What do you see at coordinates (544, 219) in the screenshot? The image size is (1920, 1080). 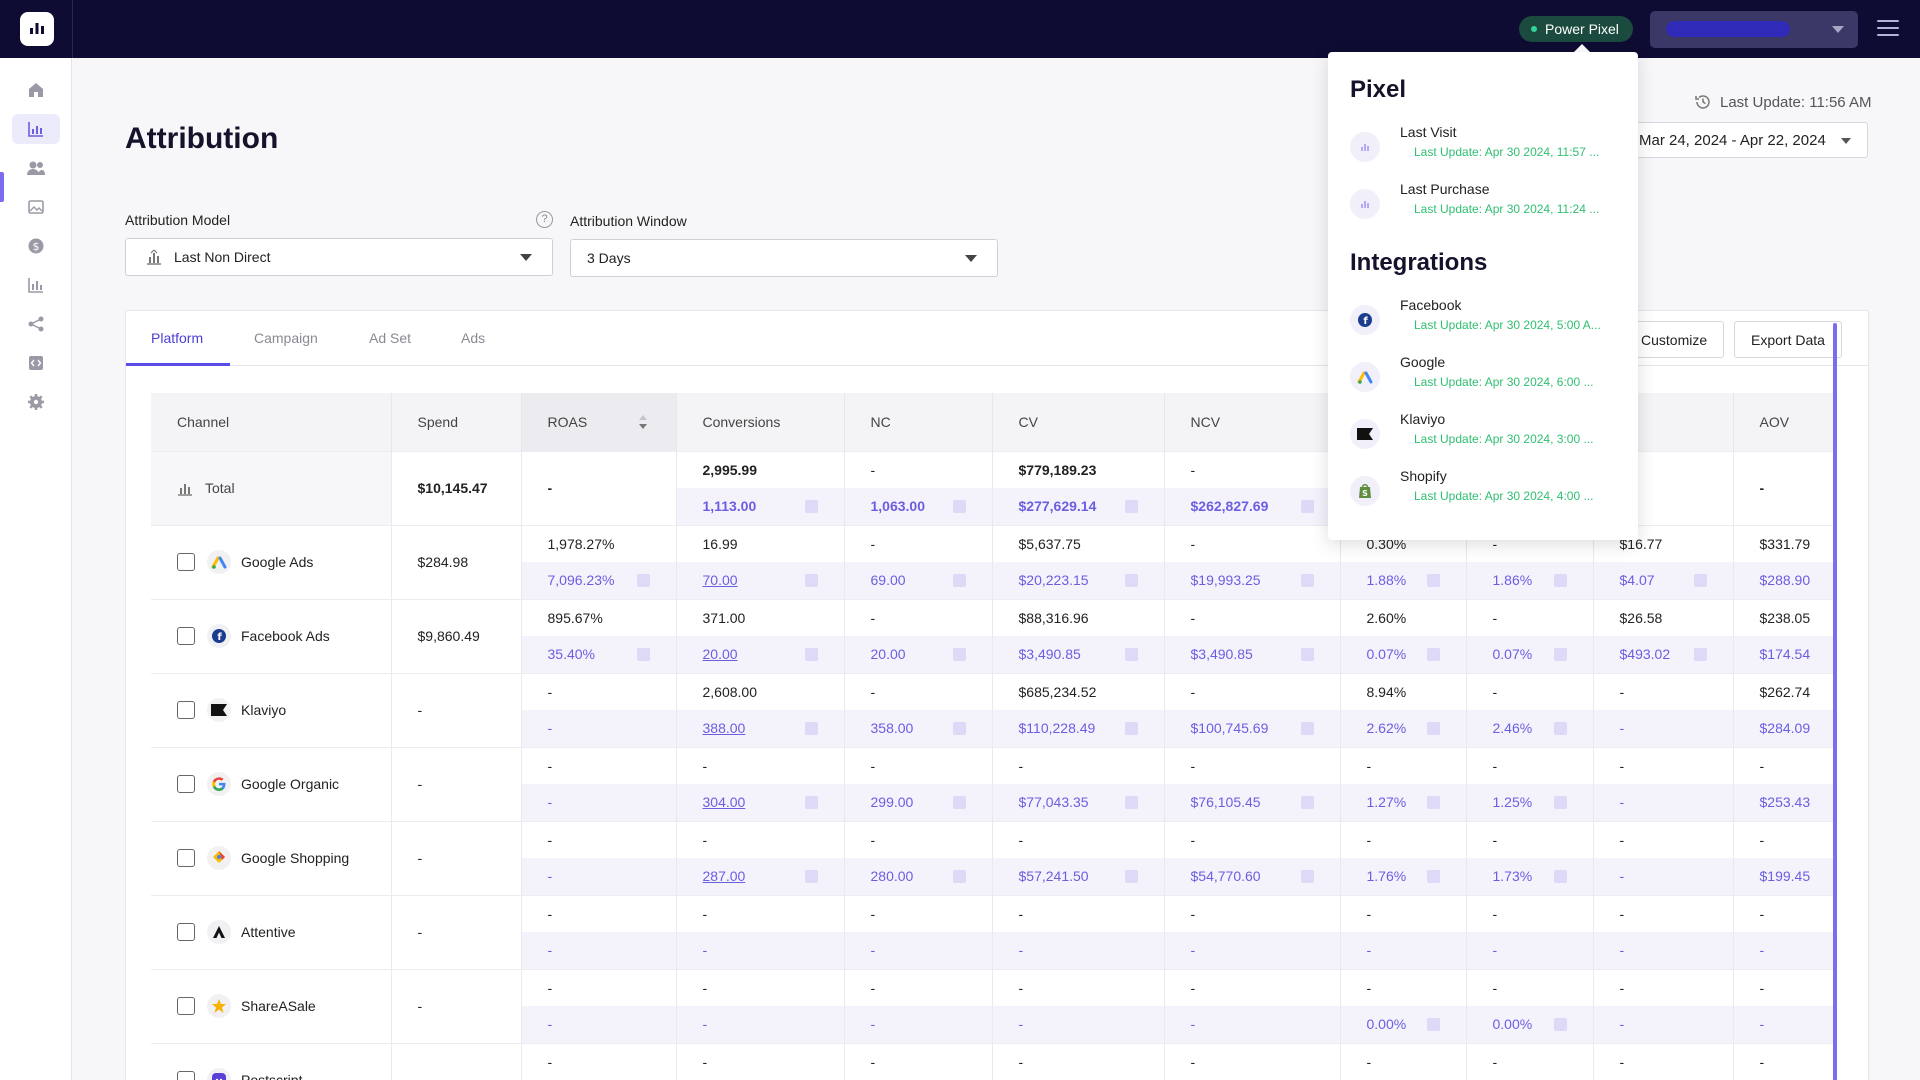 I see `help-icon: ?` at bounding box center [544, 219].